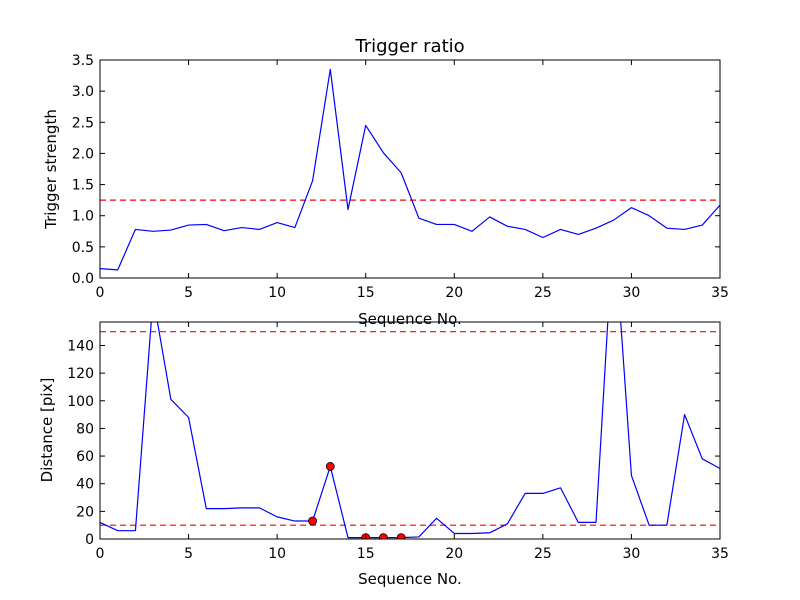 The image size is (800, 600). What do you see at coordinates (83, 123) in the screenshot?
I see `y-tick-label: 2.5` at bounding box center [83, 123].